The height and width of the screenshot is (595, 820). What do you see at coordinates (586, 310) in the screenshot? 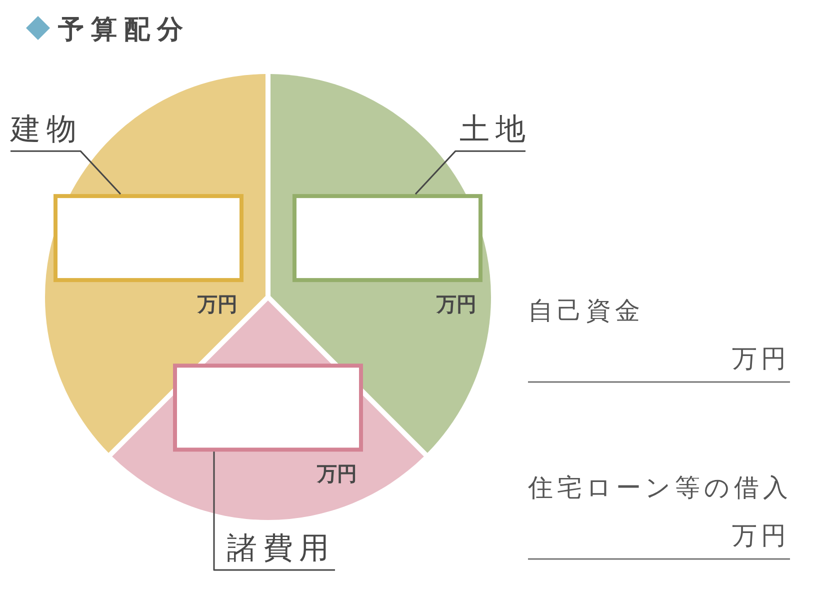
I see `text: 自己資金` at bounding box center [586, 310].